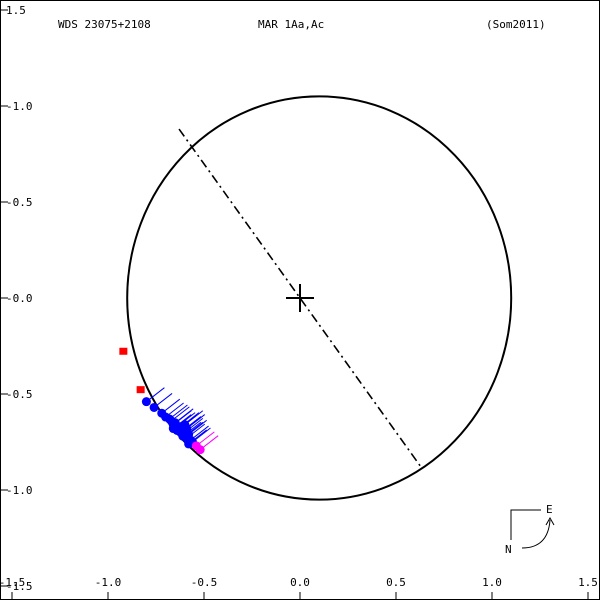  What do you see at coordinates (396, 582) in the screenshot?
I see `x-tick-label: 0.5` at bounding box center [396, 582].